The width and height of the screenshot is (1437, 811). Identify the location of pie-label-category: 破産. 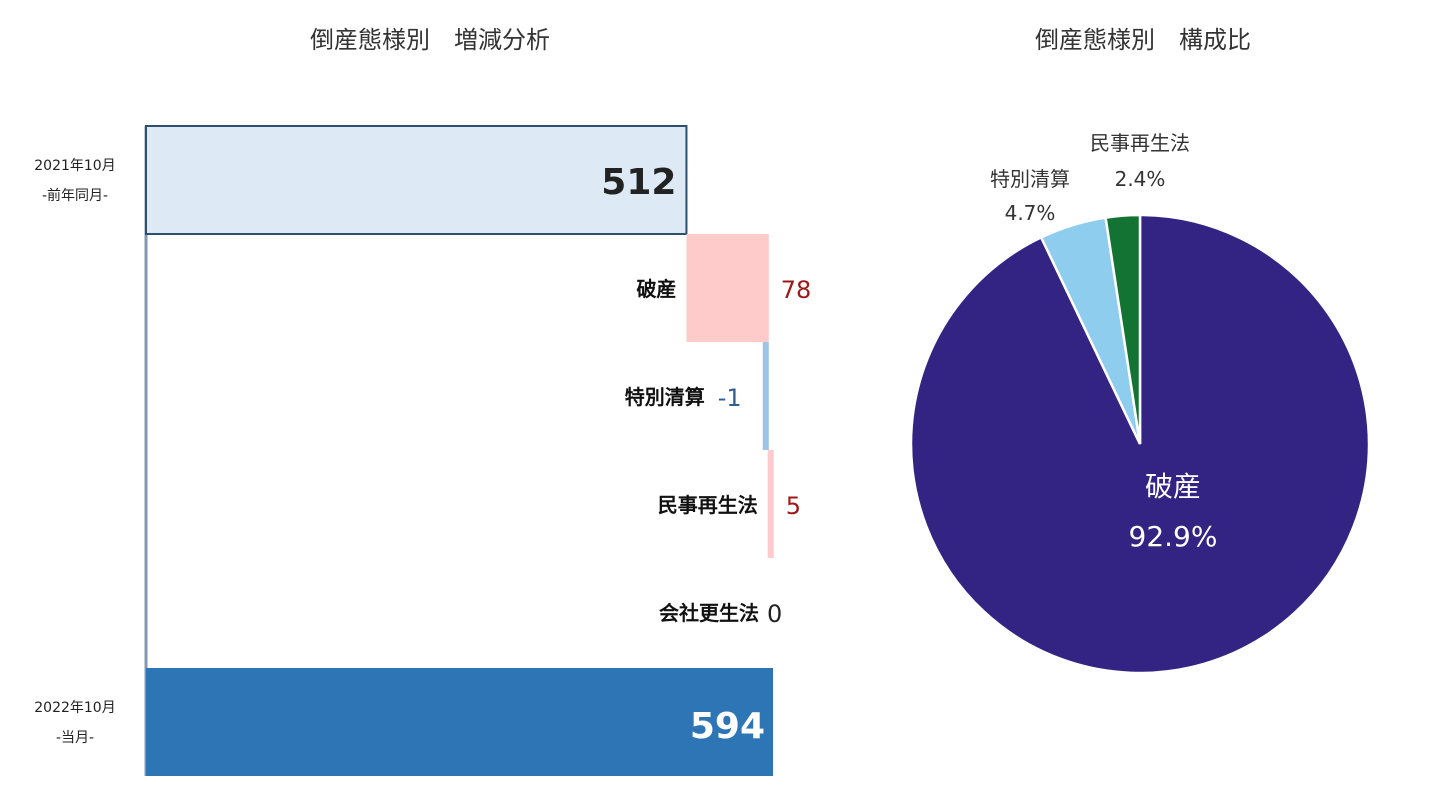
(1173, 486).